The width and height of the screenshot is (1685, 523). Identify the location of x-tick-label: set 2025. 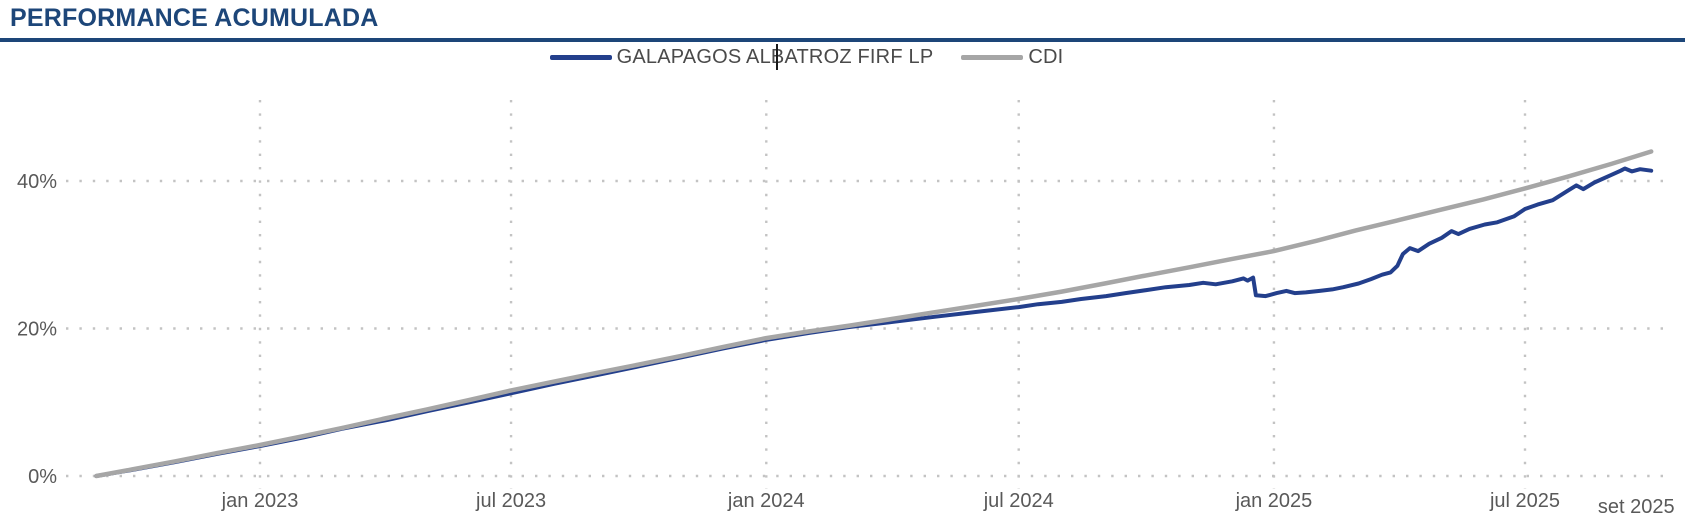
(1636, 507).